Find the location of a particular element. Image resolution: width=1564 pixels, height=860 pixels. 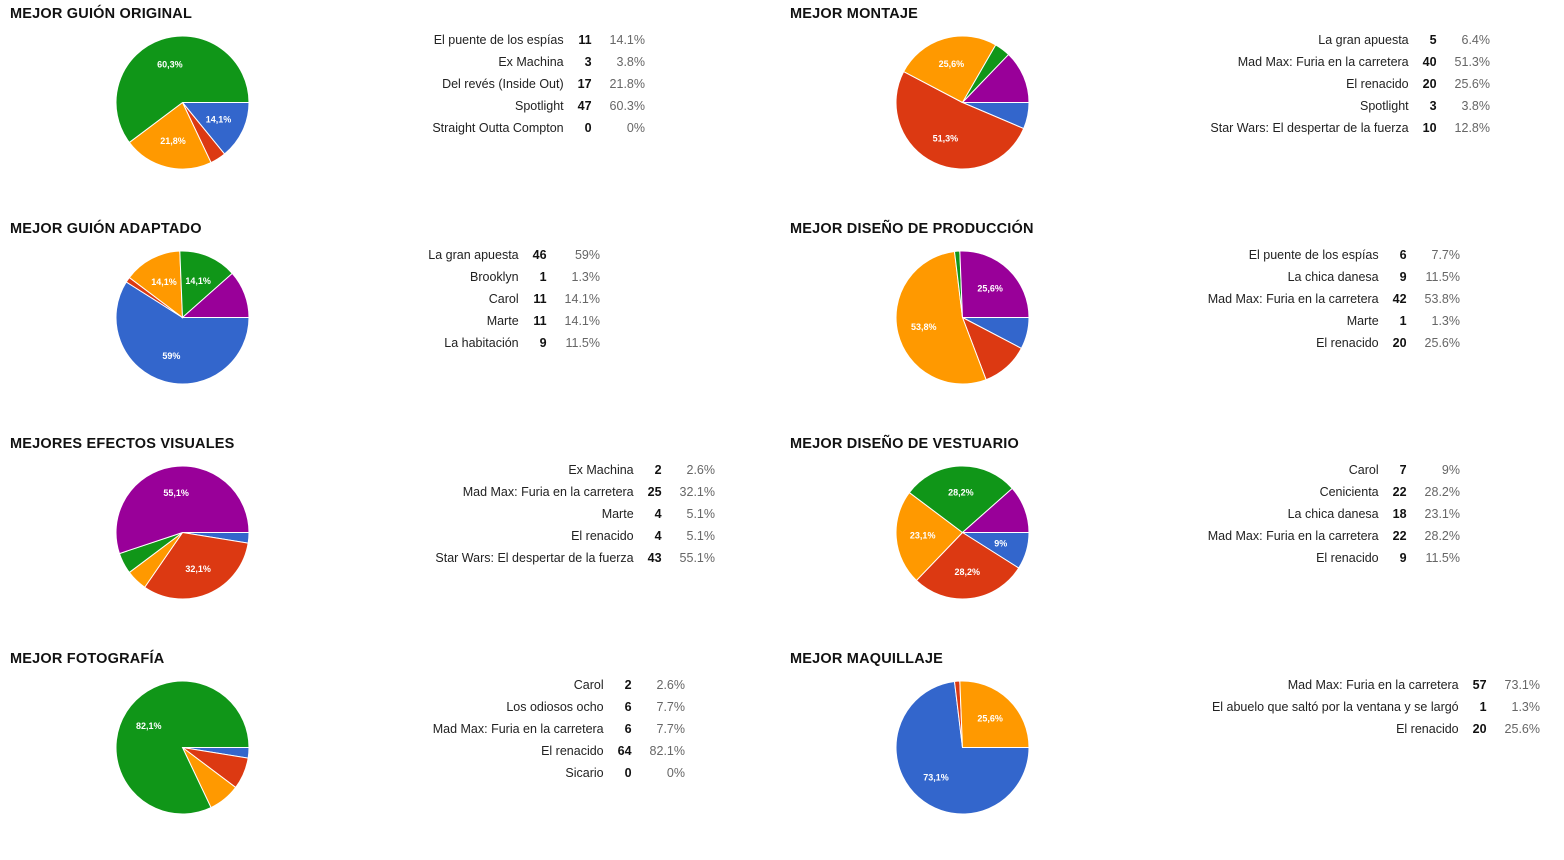

slice-label: 32,1% is located at coordinates (198, 569).